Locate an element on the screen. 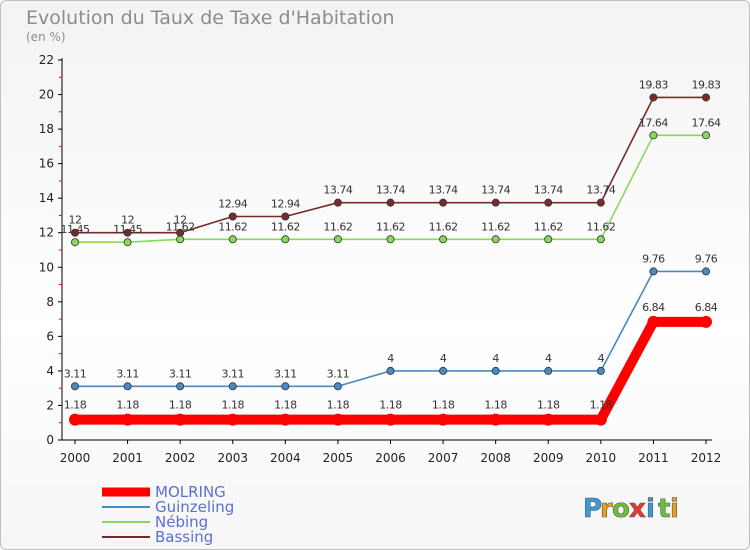  data-label: 11.45 is located at coordinates (75, 229).